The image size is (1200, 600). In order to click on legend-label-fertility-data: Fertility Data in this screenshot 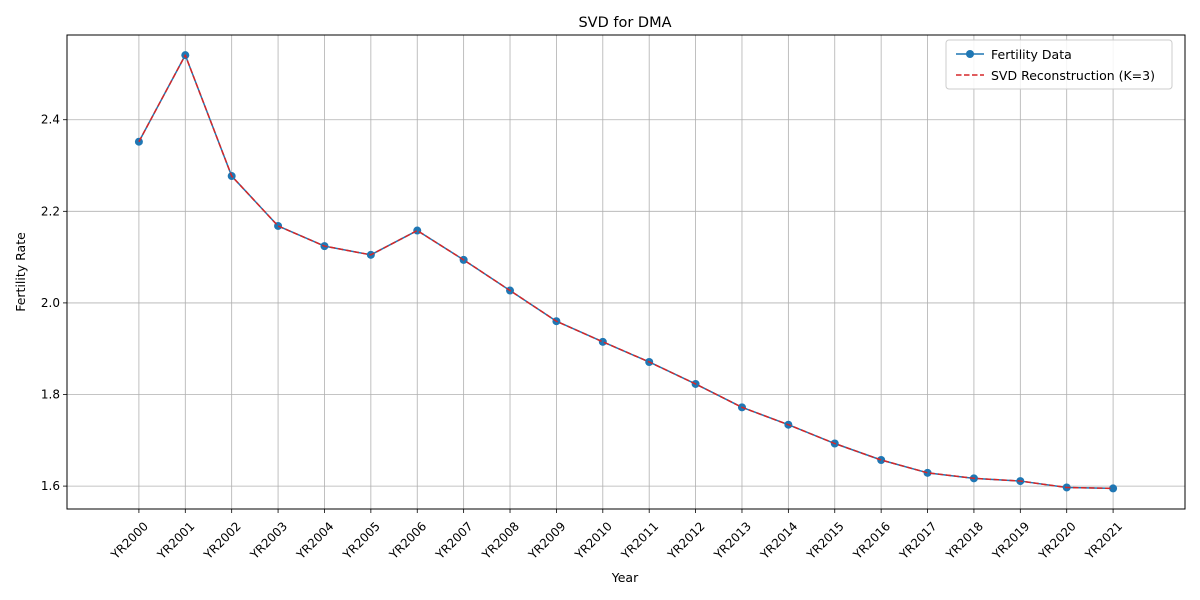, I will do `click(1031, 54)`.